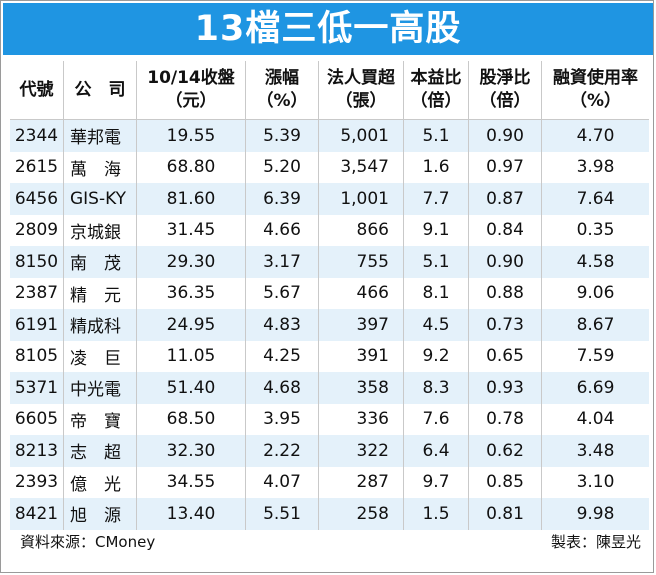 The image size is (656, 575). Describe the element at coordinates (191, 262) in the screenshot. I see `cell-price: 29.30` at that location.